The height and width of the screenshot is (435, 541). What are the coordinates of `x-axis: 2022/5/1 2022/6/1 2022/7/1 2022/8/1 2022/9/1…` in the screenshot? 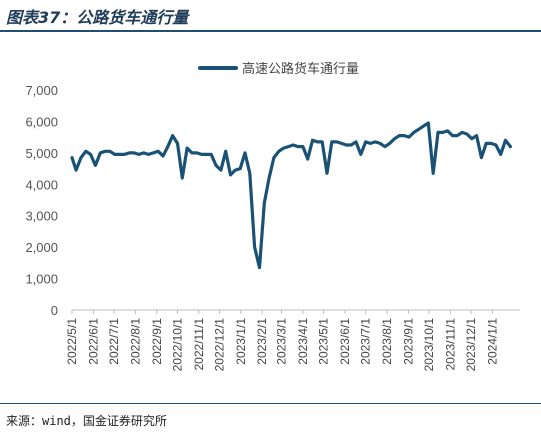 It's located at (292, 340).